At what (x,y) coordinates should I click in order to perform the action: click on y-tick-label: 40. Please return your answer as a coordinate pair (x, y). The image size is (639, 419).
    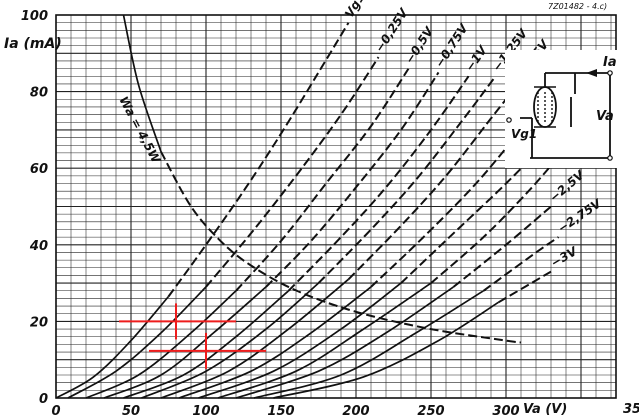
    Looking at the image, I should click on (38, 246).